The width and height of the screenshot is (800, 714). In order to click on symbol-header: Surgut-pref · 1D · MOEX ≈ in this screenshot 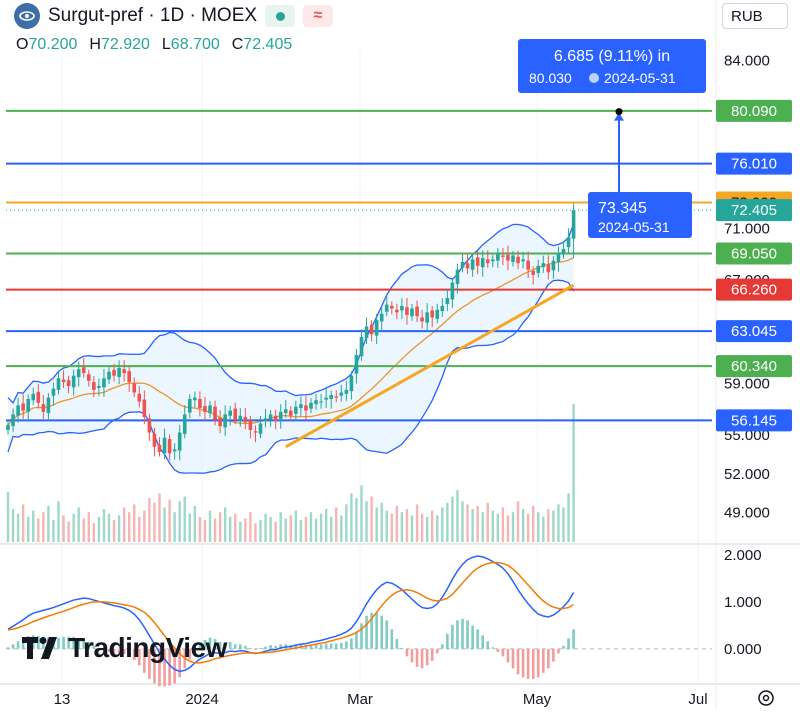, I will do `click(174, 16)`.